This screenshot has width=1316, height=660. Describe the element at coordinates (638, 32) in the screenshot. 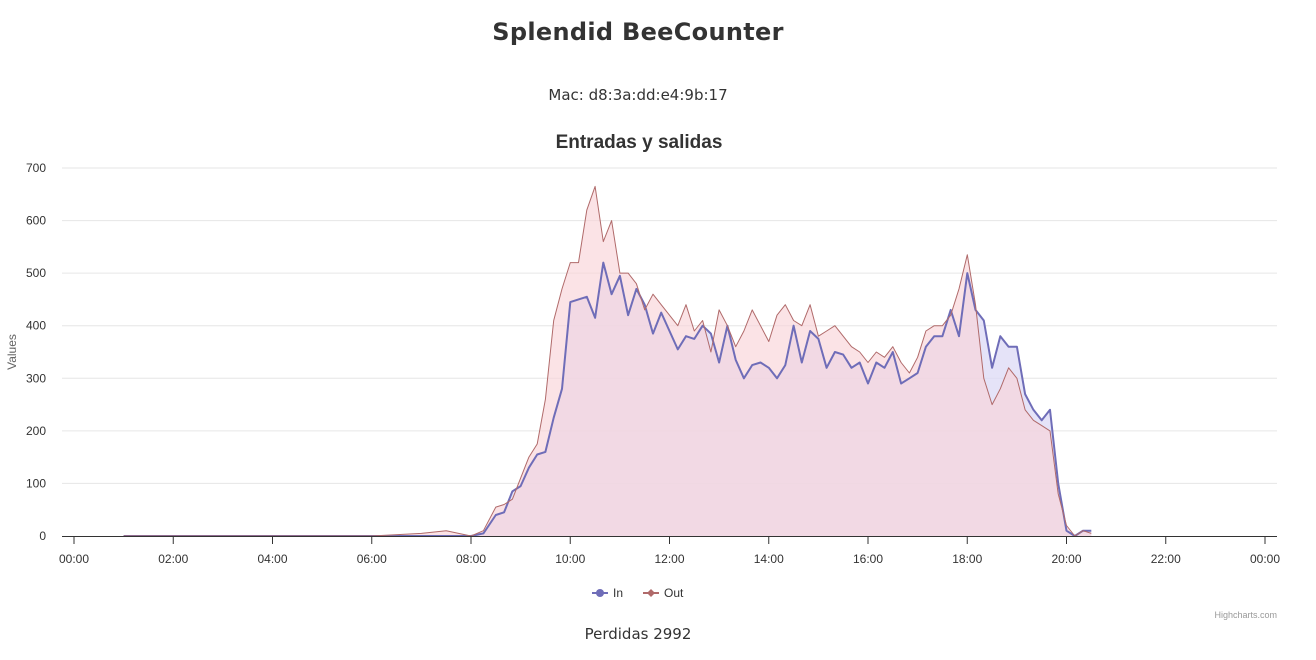

I see `app-title: Splendid BeeCounter` at that location.